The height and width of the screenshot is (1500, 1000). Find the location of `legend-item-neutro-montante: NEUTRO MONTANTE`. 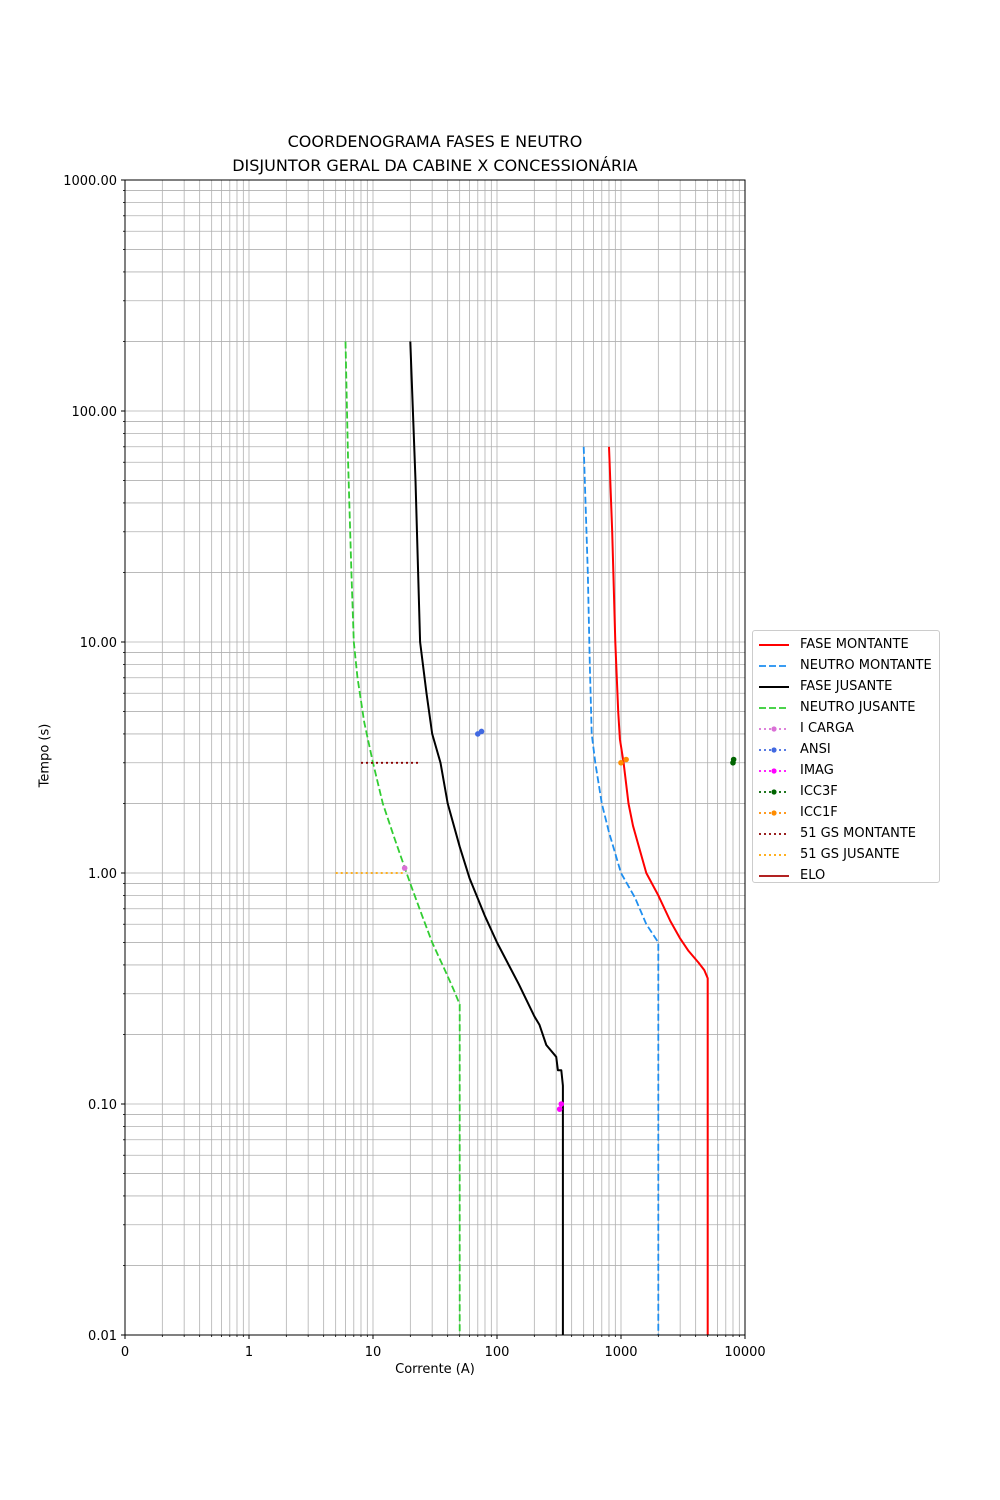

legend-item-neutro-montante: NEUTRO MONTANTE is located at coordinates (846, 665).